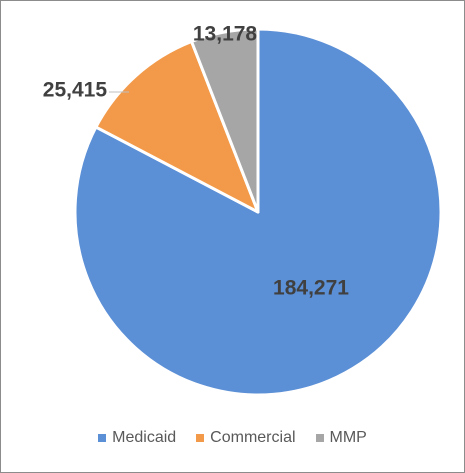 The height and width of the screenshot is (473, 465). Describe the element at coordinates (225, 34) in the screenshot. I see `data-label-mmp: 13,178` at that location.